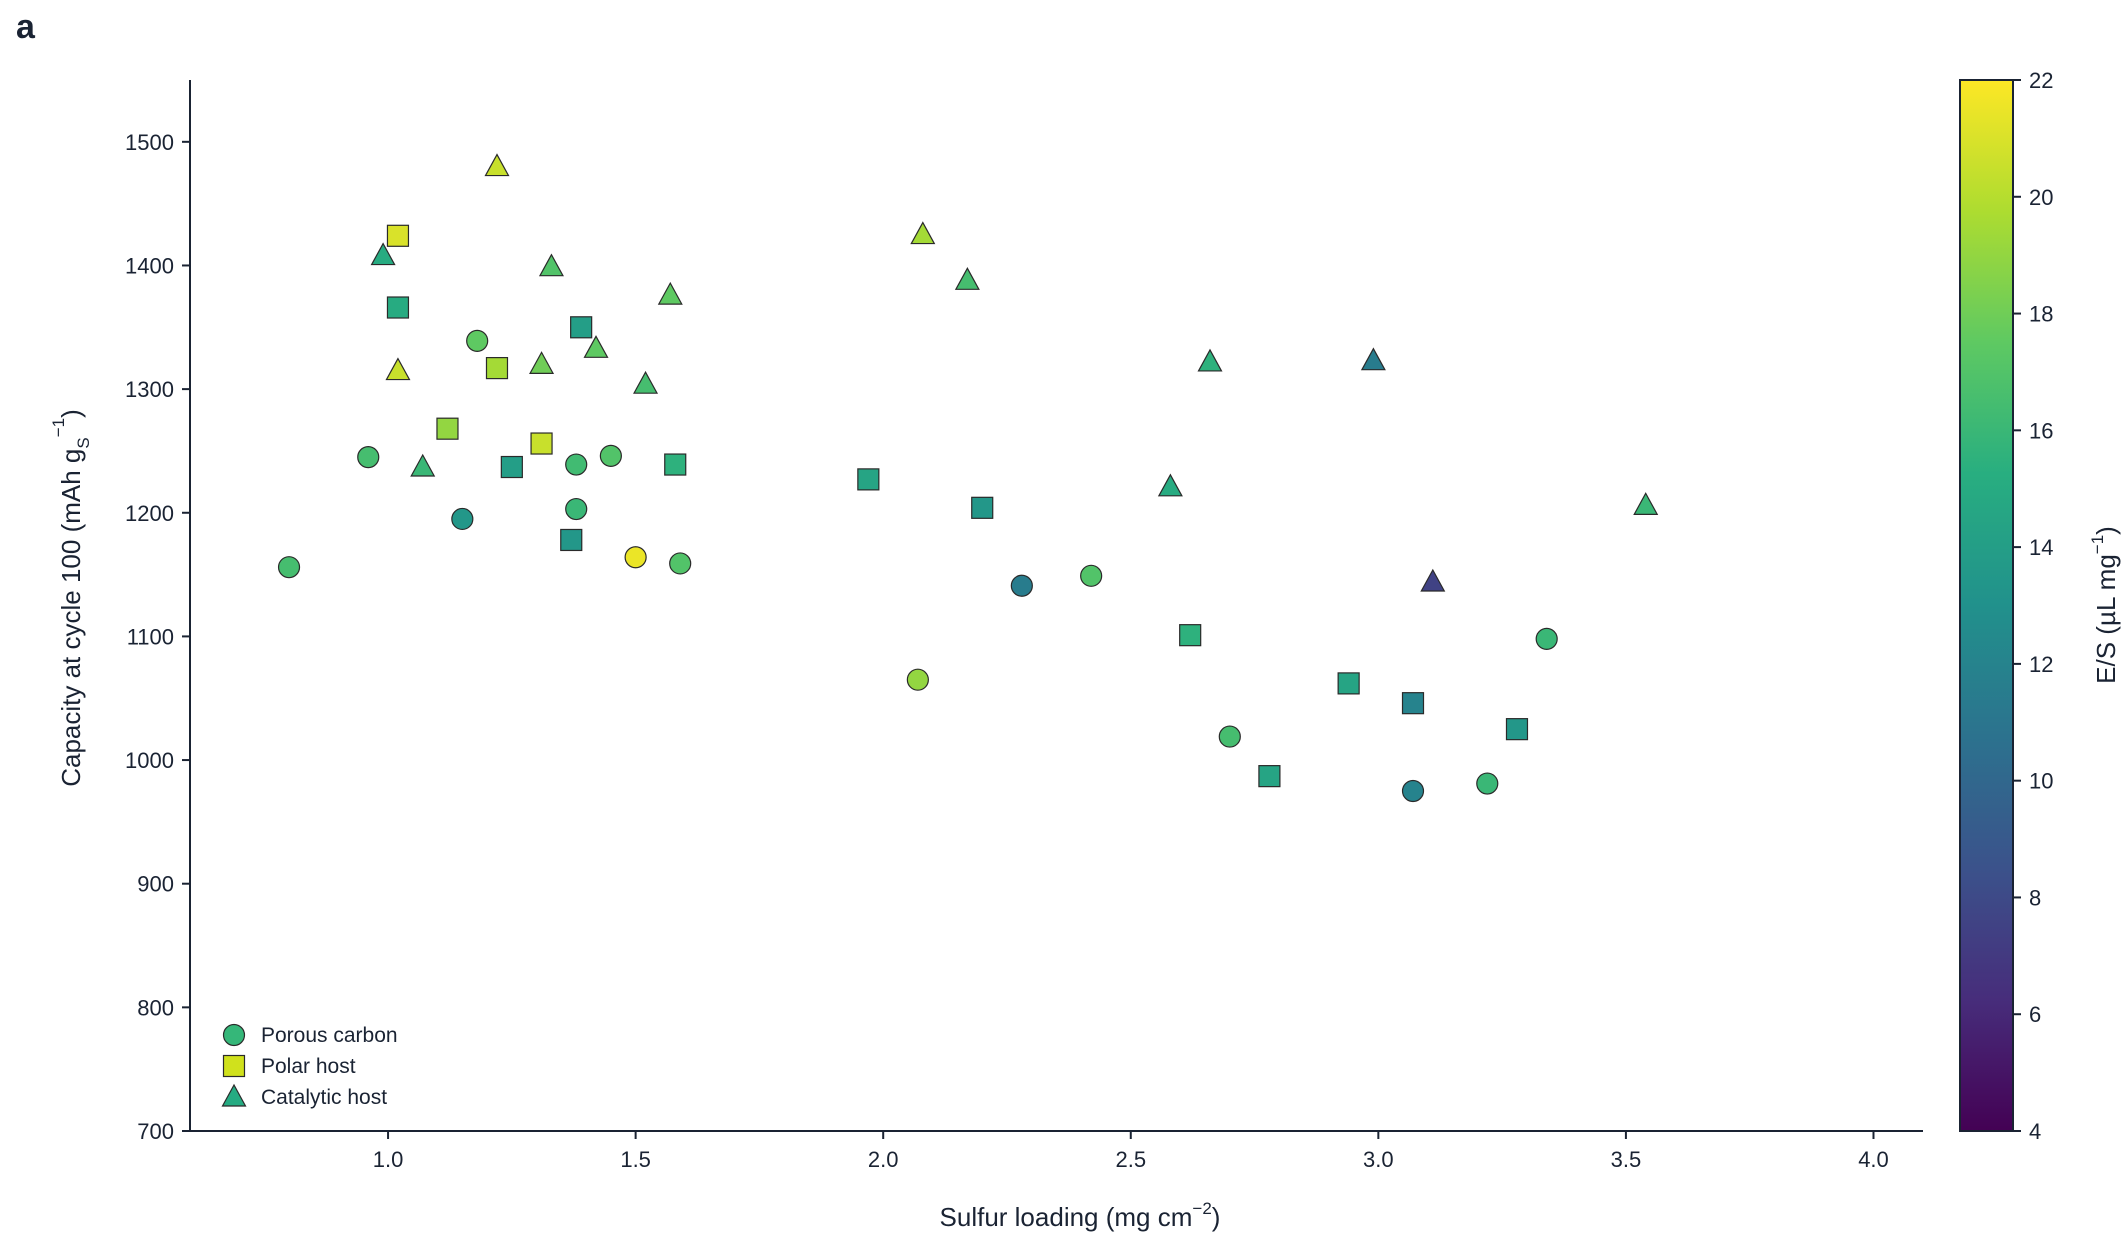 The width and height of the screenshot is (2125, 1245). What do you see at coordinates (71, 618) in the screenshot?
I see `y-axis-label-text: Capacity at cycle 100 (mAh g` at bounding box center [71, 618].